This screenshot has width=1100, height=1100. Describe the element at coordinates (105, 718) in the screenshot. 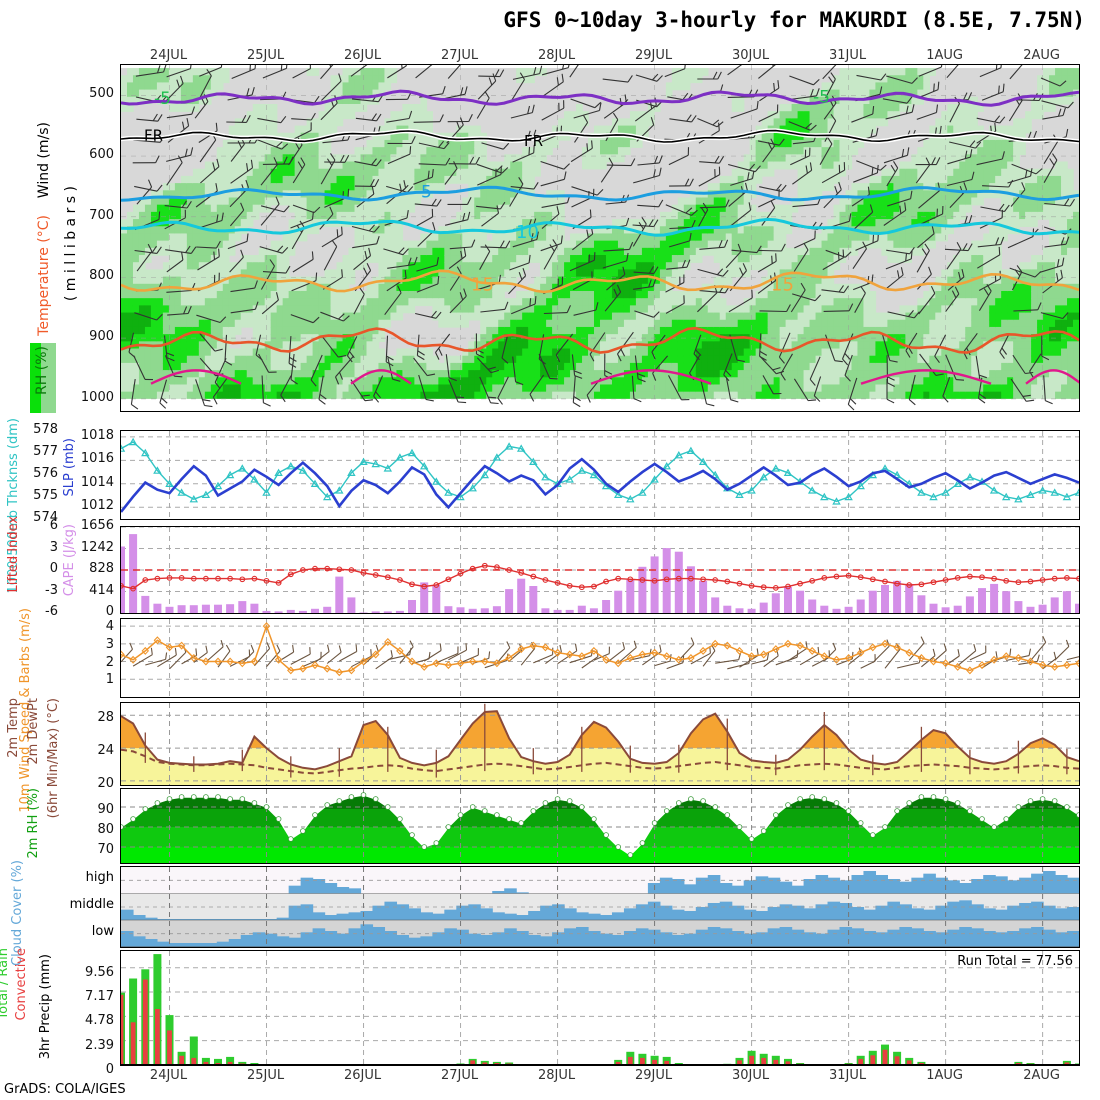

I see `temp2m-ytick-0: 28` at that location.